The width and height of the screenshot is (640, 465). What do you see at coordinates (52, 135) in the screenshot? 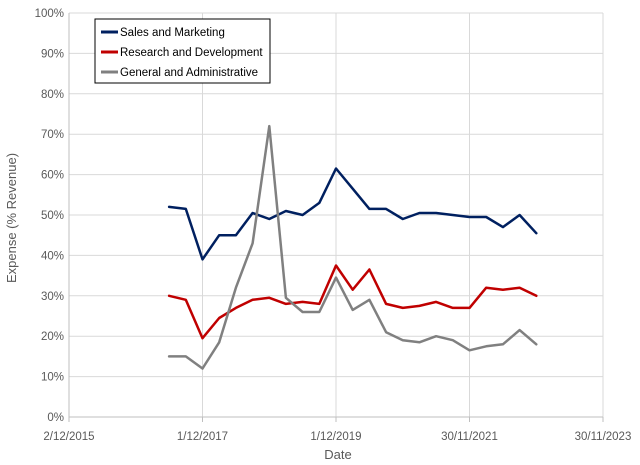
I see `y-tick-label: 70%` at bounding box center [52, 135].